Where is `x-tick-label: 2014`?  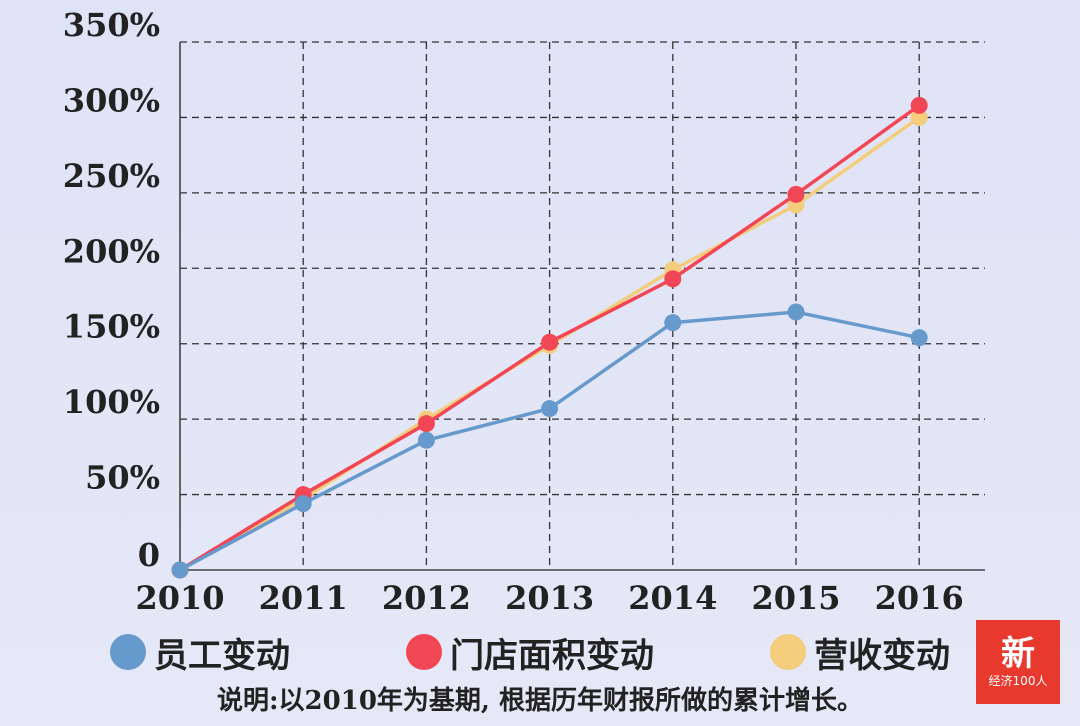 x-tick-label: 2014 is located at coordinates (672, 598).